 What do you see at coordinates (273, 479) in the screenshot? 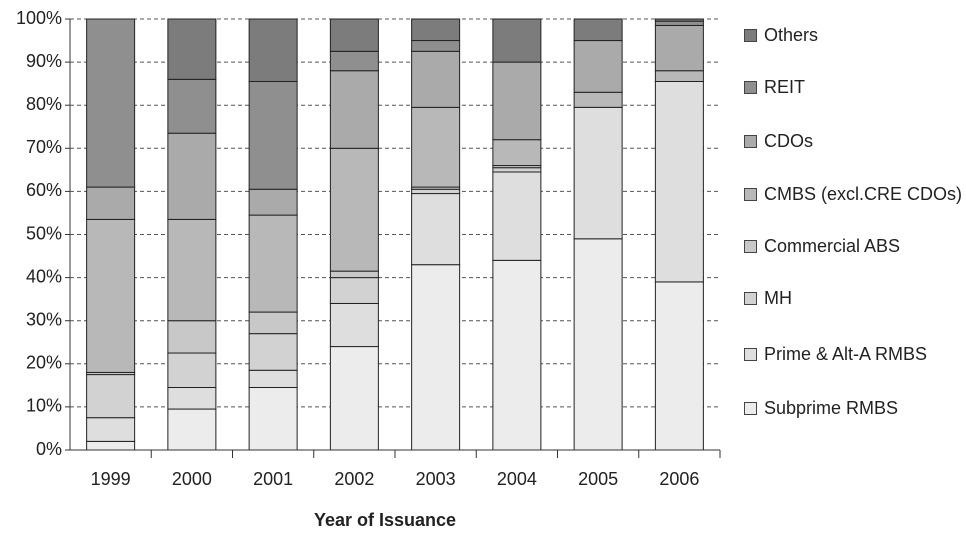
I see `x-tick-label: 2001` at bounding box center [273, 479].